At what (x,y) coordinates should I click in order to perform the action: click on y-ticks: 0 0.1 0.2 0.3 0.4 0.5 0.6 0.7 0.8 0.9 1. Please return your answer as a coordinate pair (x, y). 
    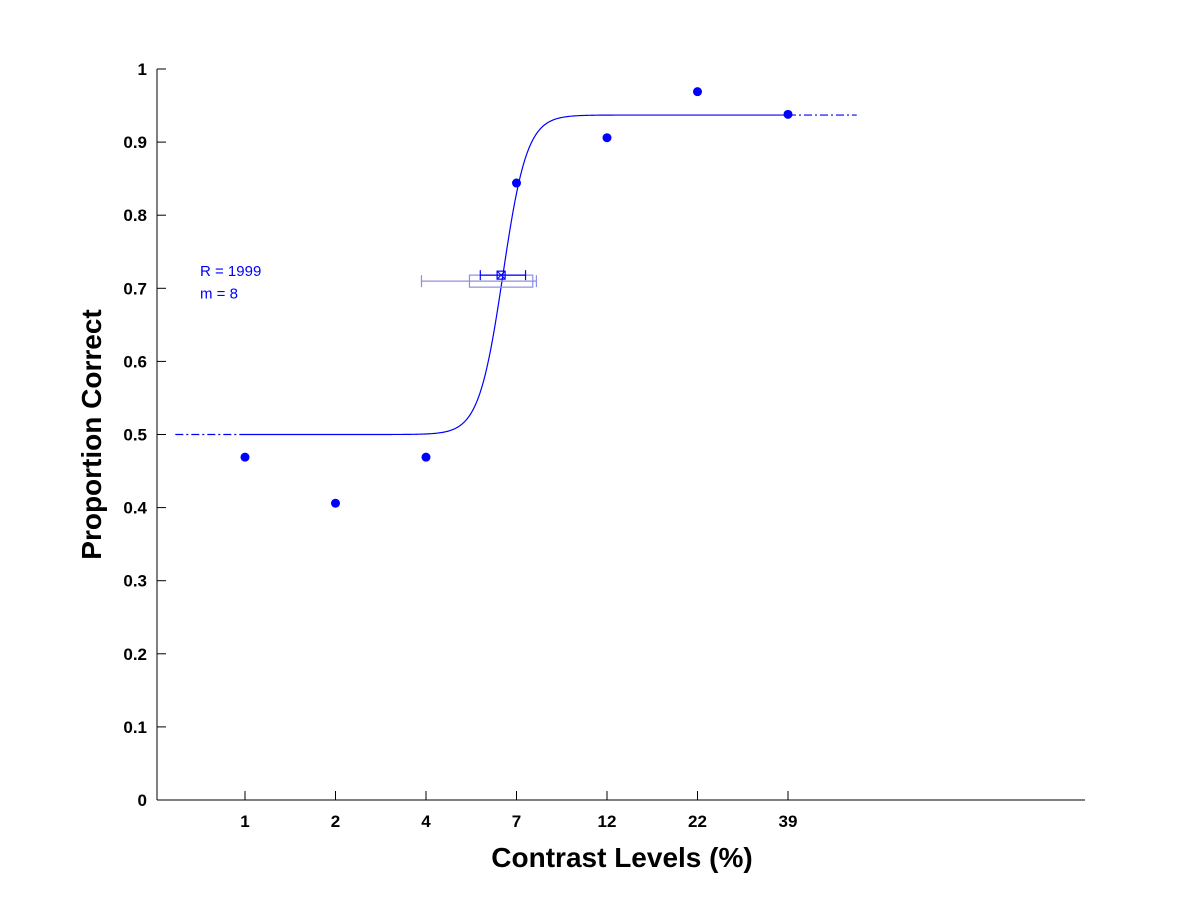
    Looking at the image, I should click on (144, 435).